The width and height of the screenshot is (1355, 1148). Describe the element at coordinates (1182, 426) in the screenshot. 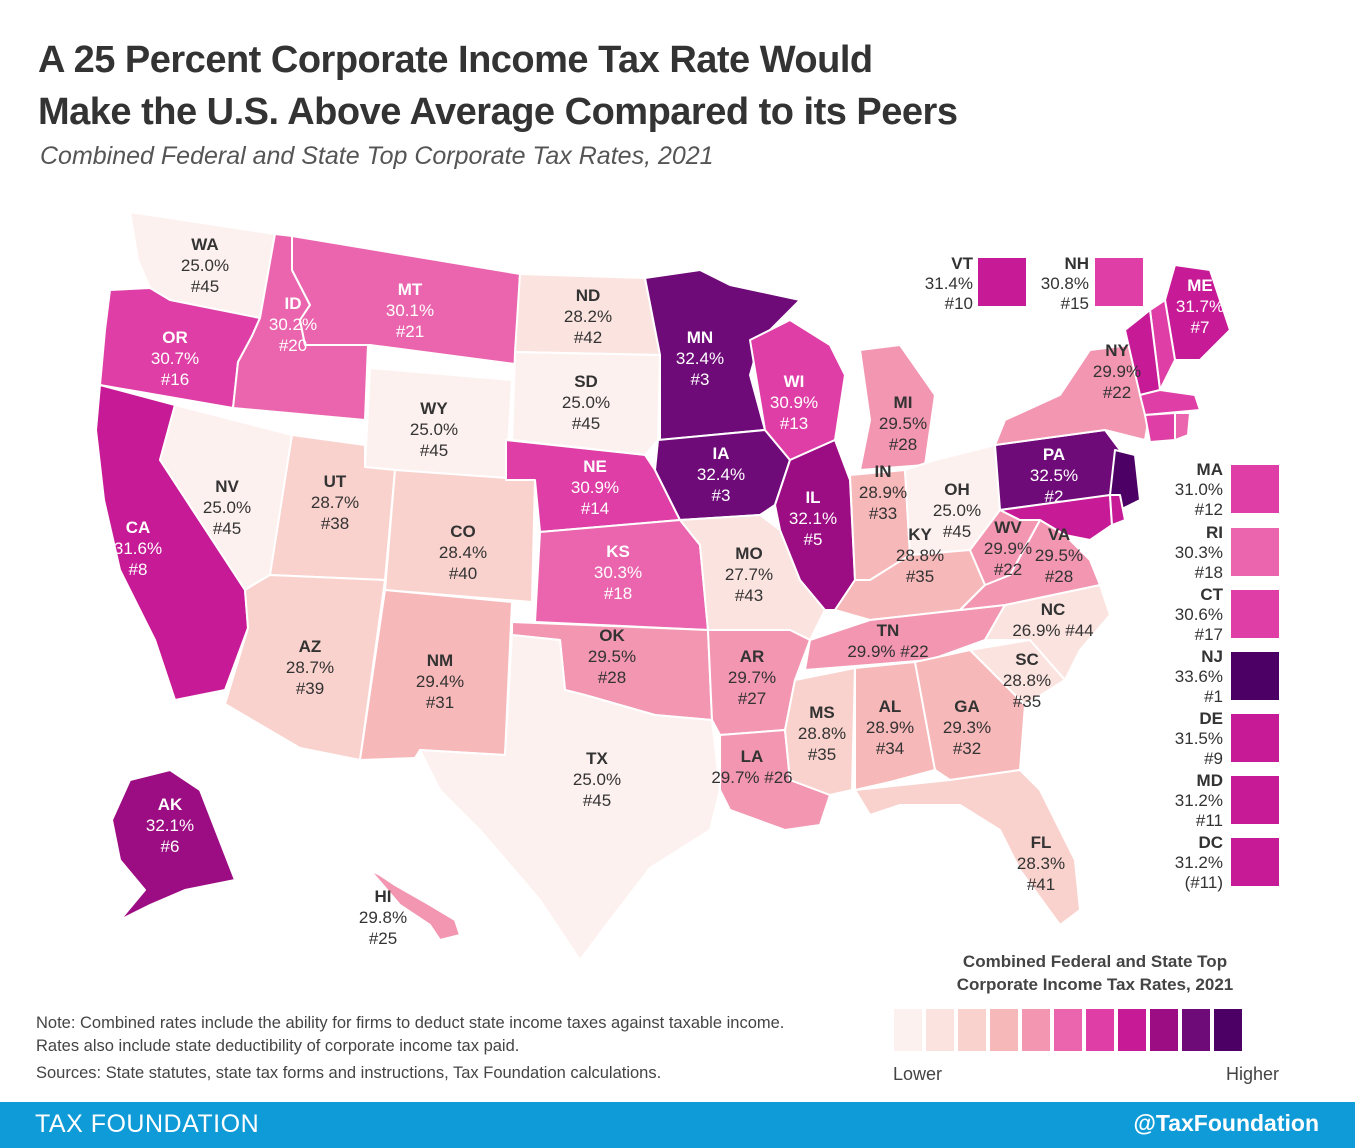

I see `state-ri` at that location.